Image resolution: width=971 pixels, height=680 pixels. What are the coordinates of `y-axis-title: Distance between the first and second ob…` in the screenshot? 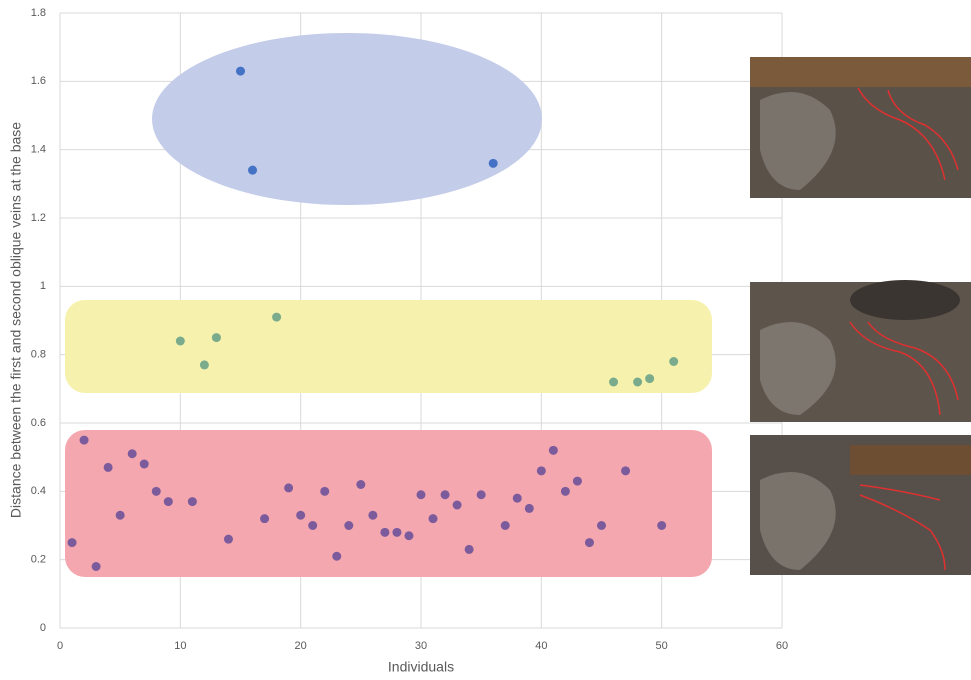 It's located at (16, 320).